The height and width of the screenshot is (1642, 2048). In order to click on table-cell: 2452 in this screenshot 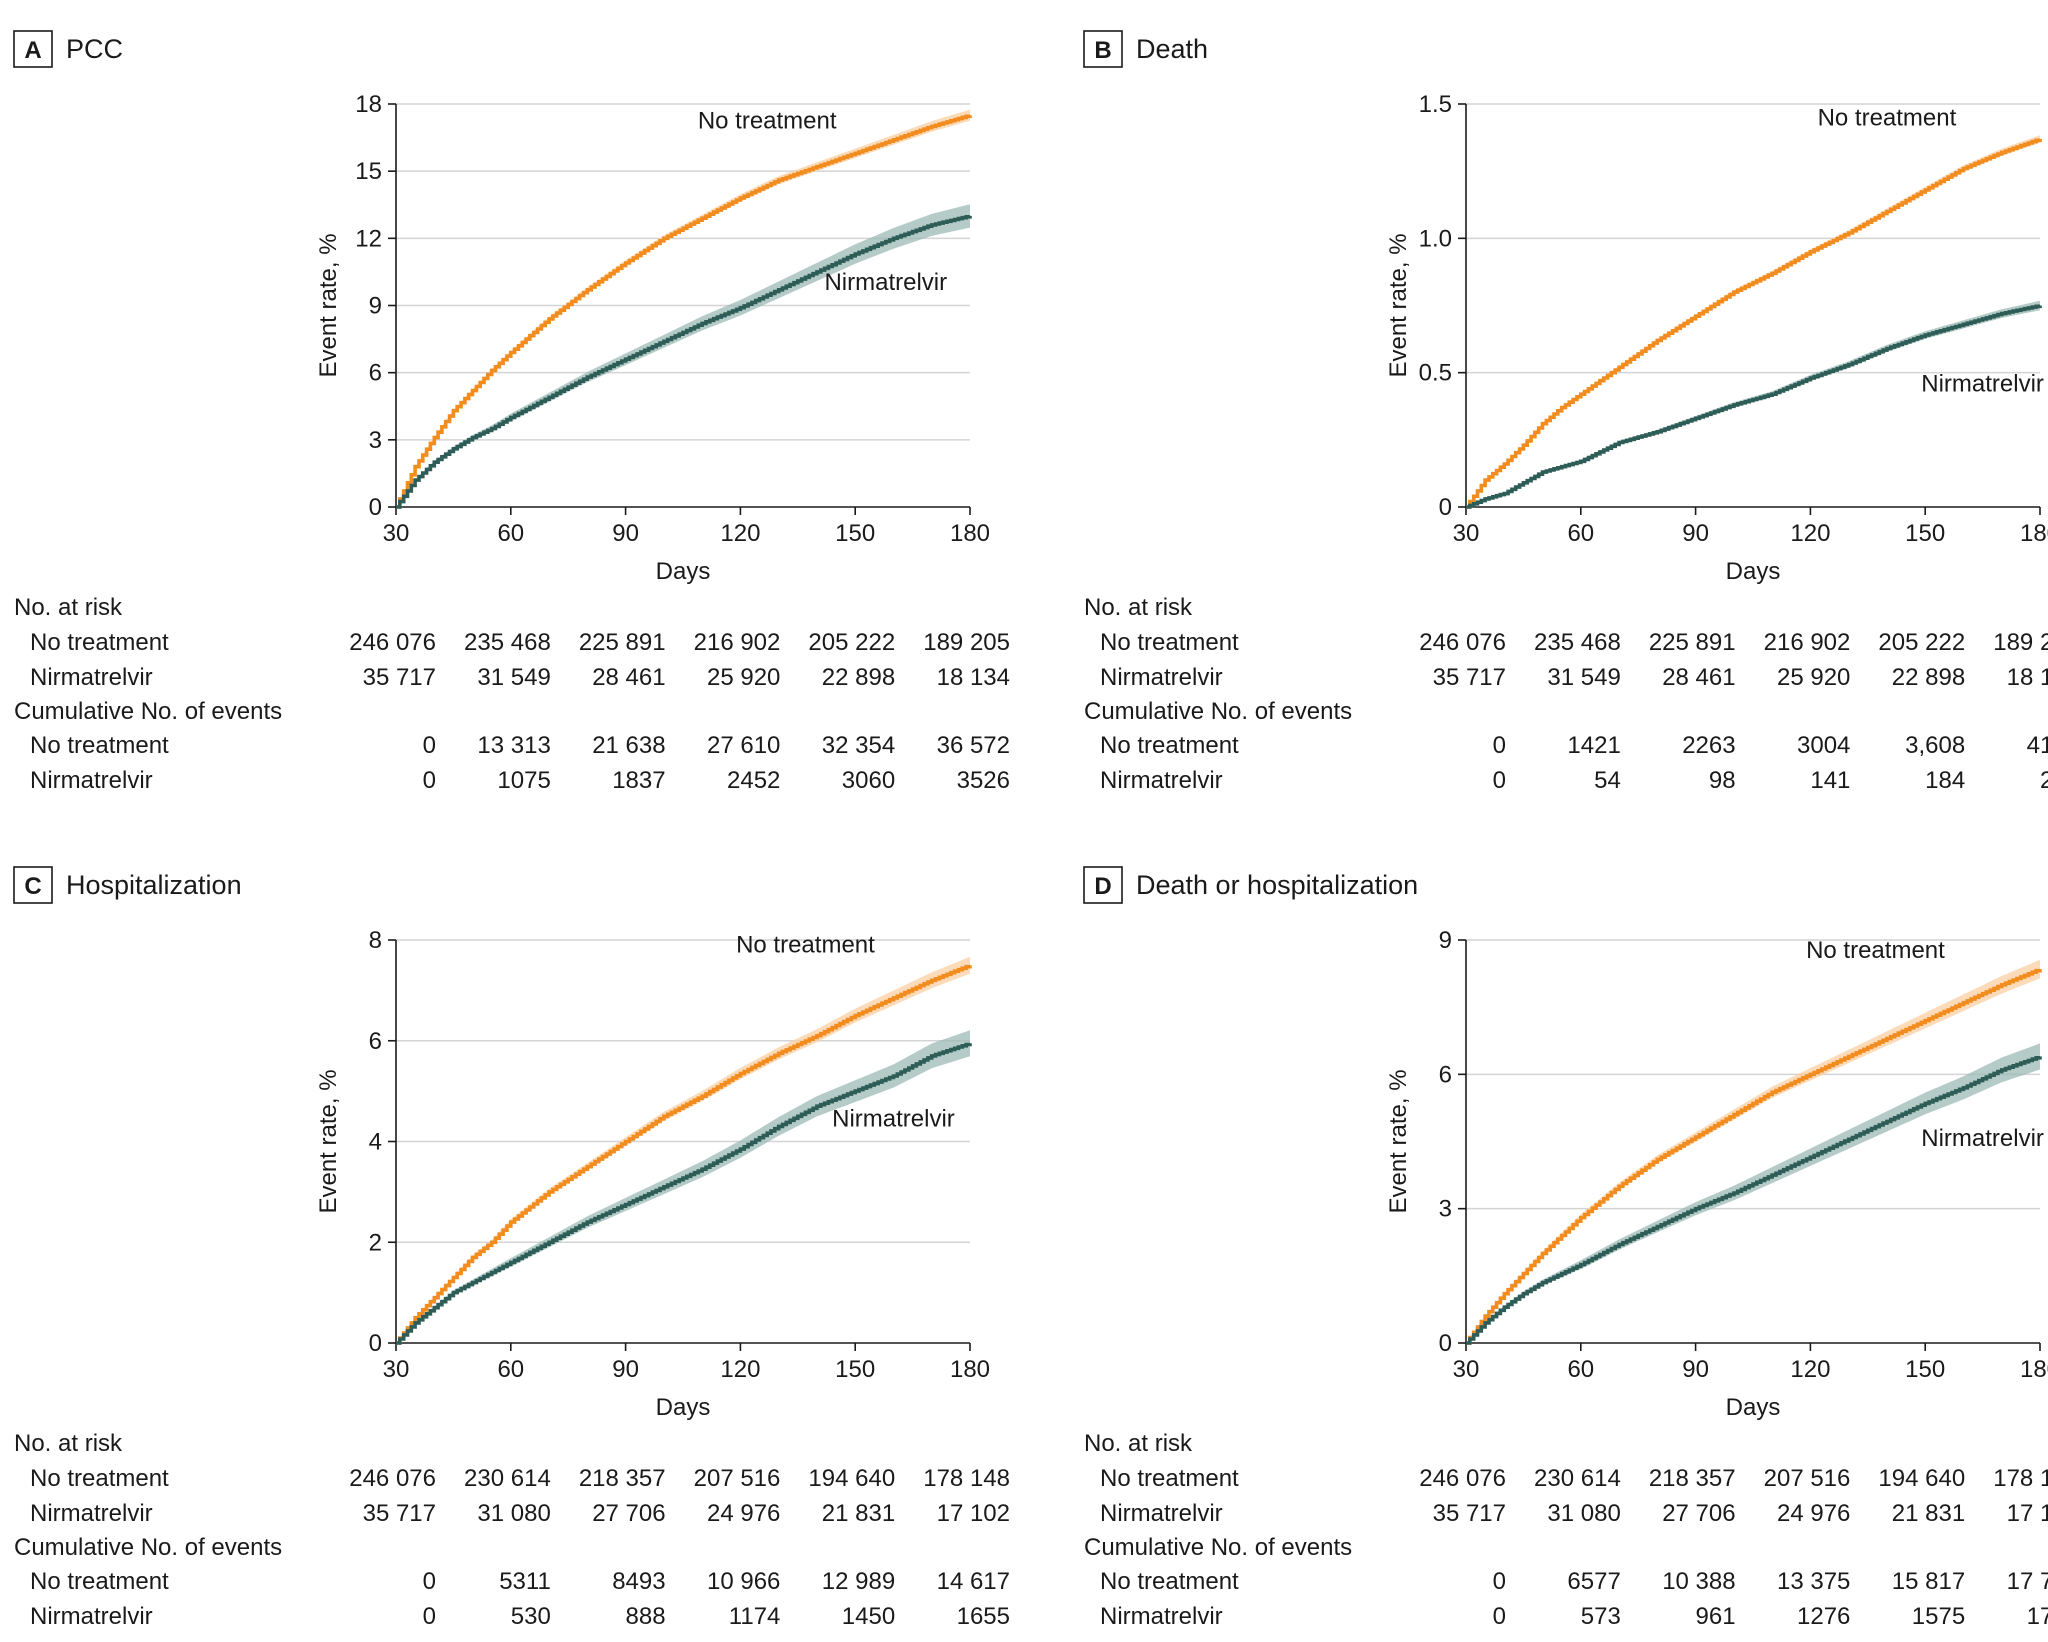, I will do `click(753, 780)`.